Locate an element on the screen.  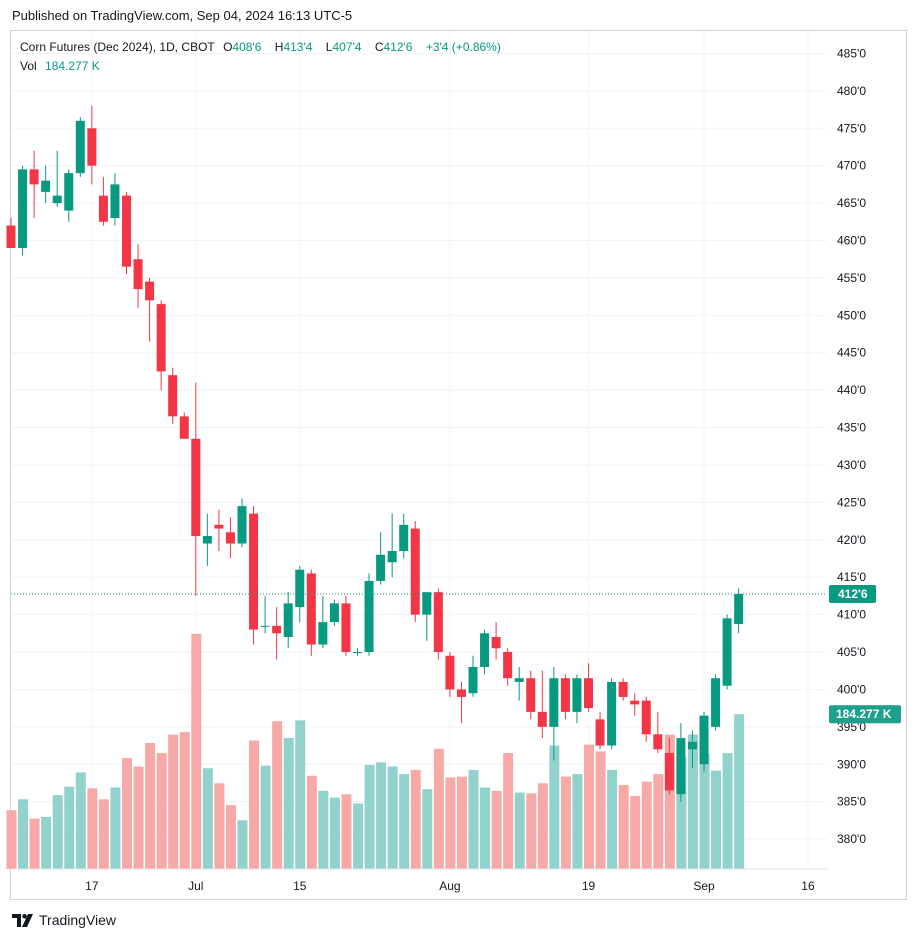
tradingview-brand: TradingView is located at coordinates (64, 920).